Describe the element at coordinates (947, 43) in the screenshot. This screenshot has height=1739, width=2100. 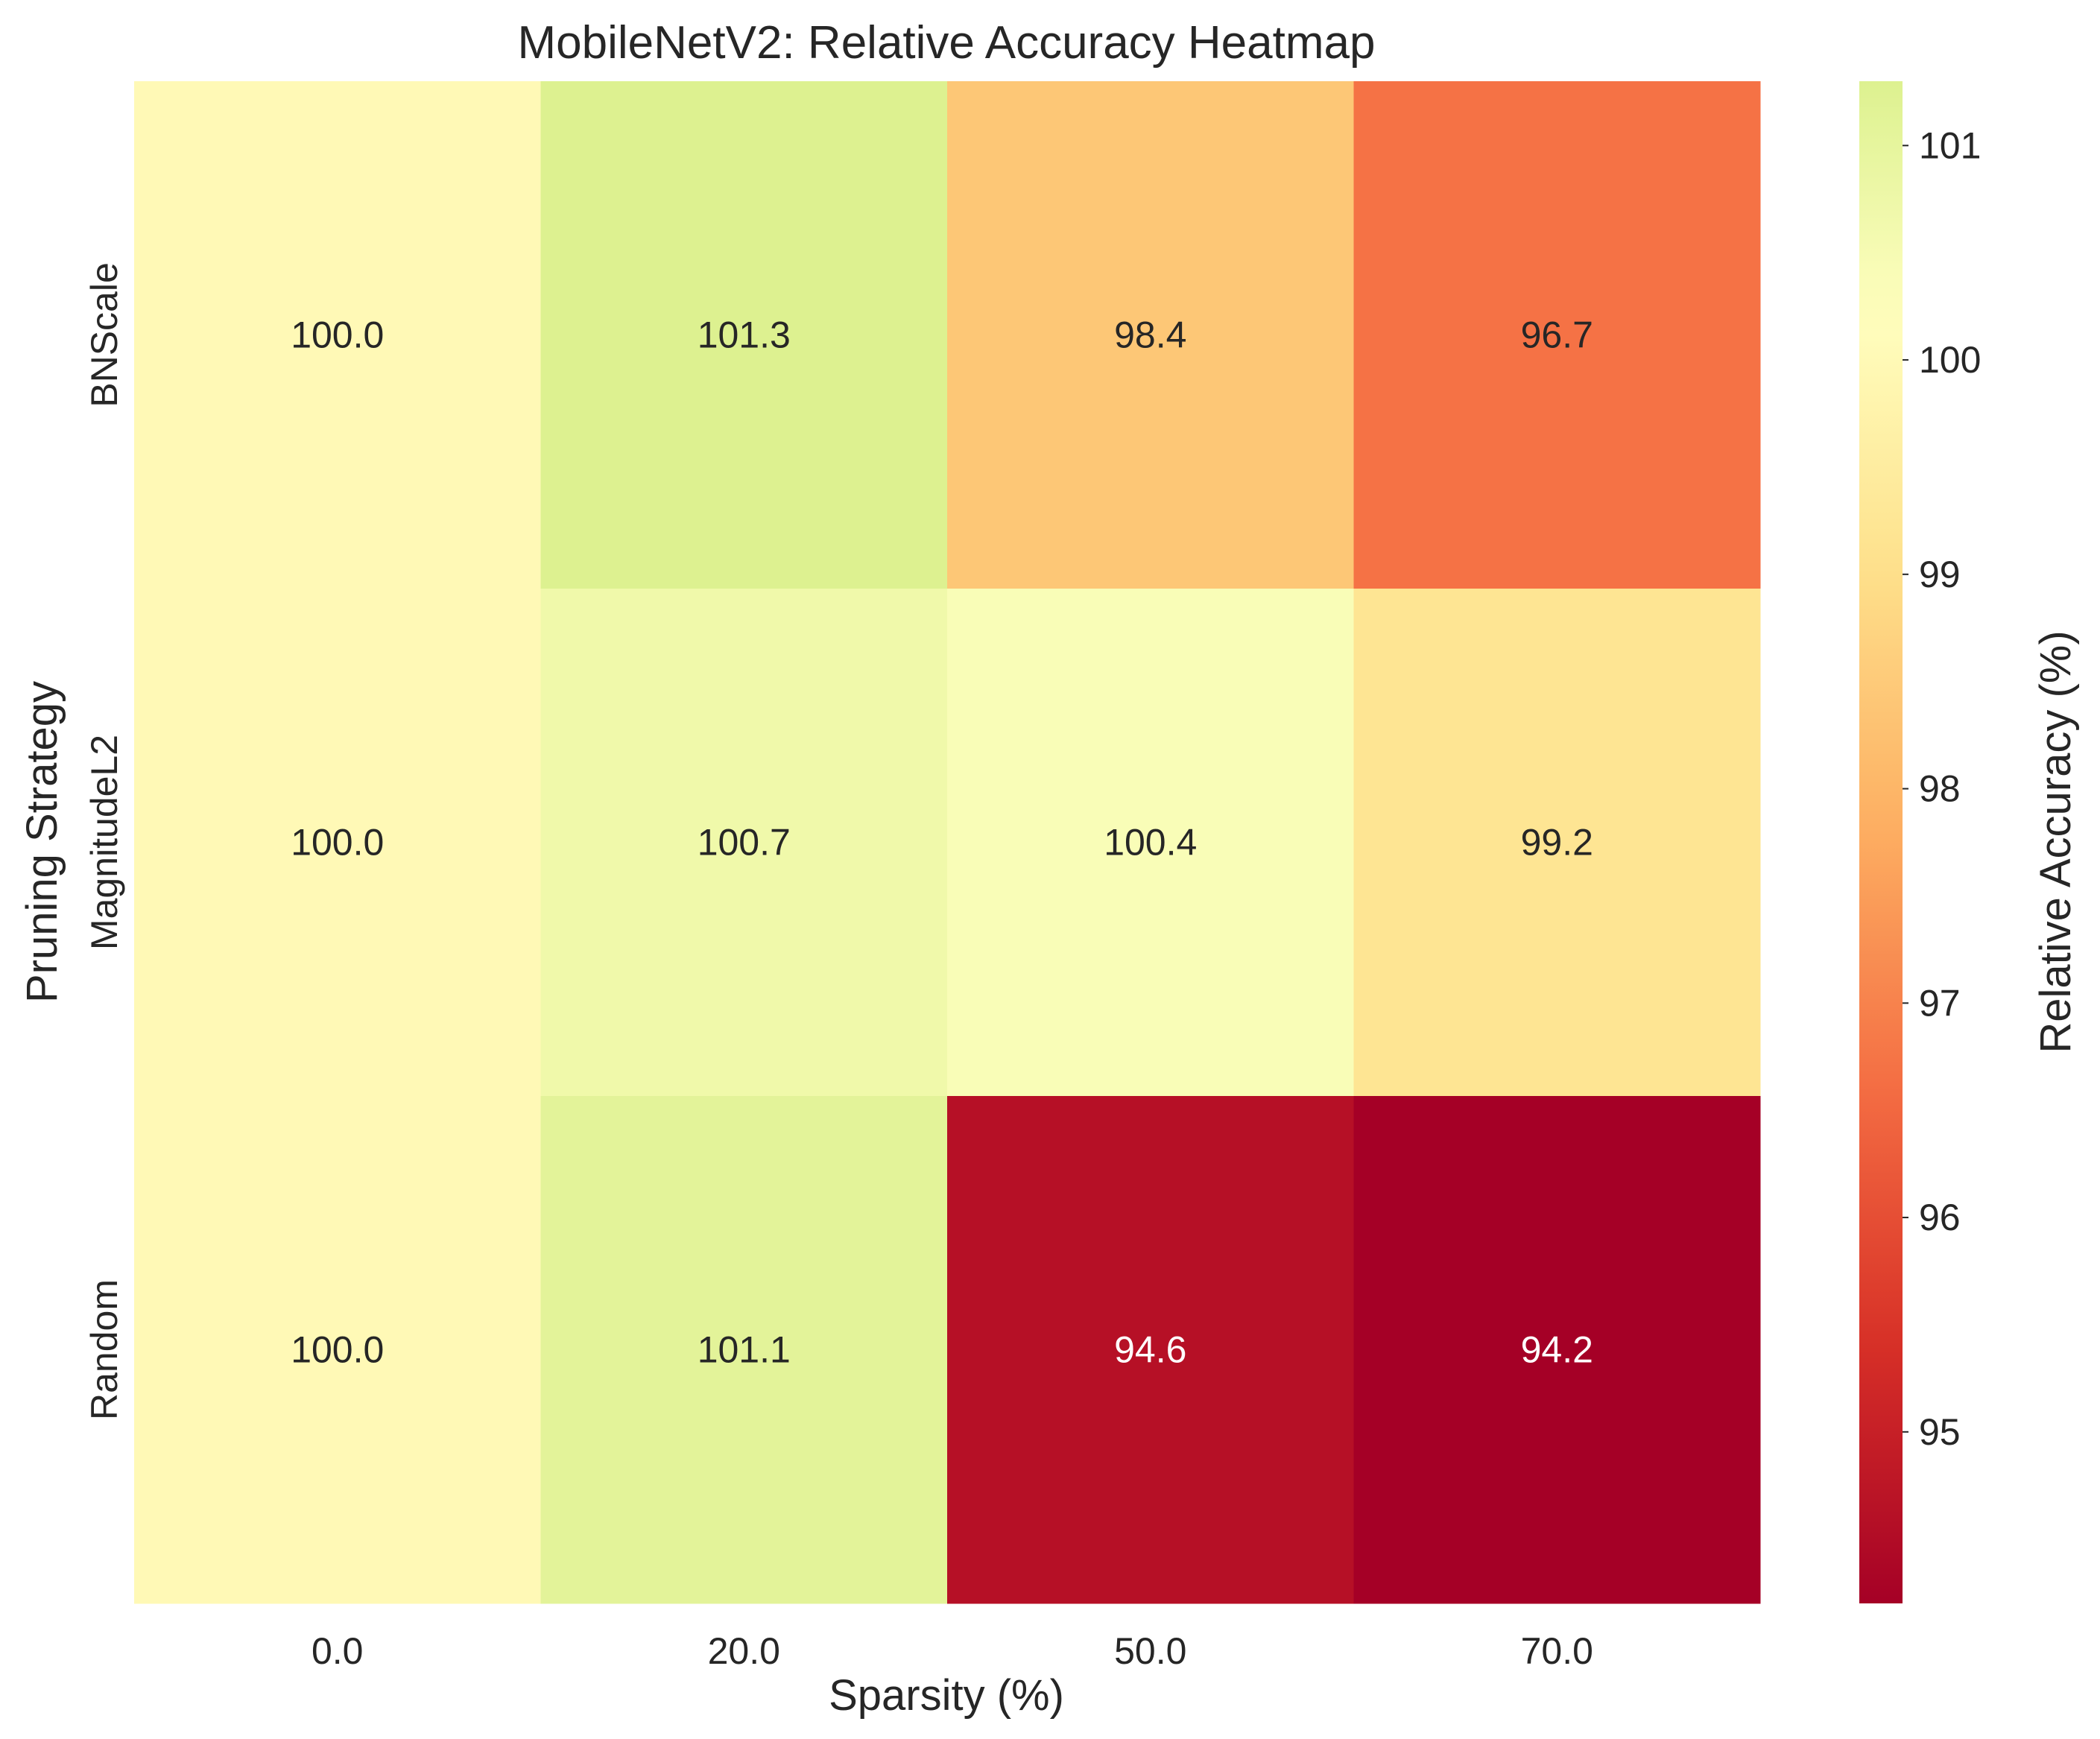
I see `chart-title: MobileNetV2: Relative Accuracy Heatmap` at that location.